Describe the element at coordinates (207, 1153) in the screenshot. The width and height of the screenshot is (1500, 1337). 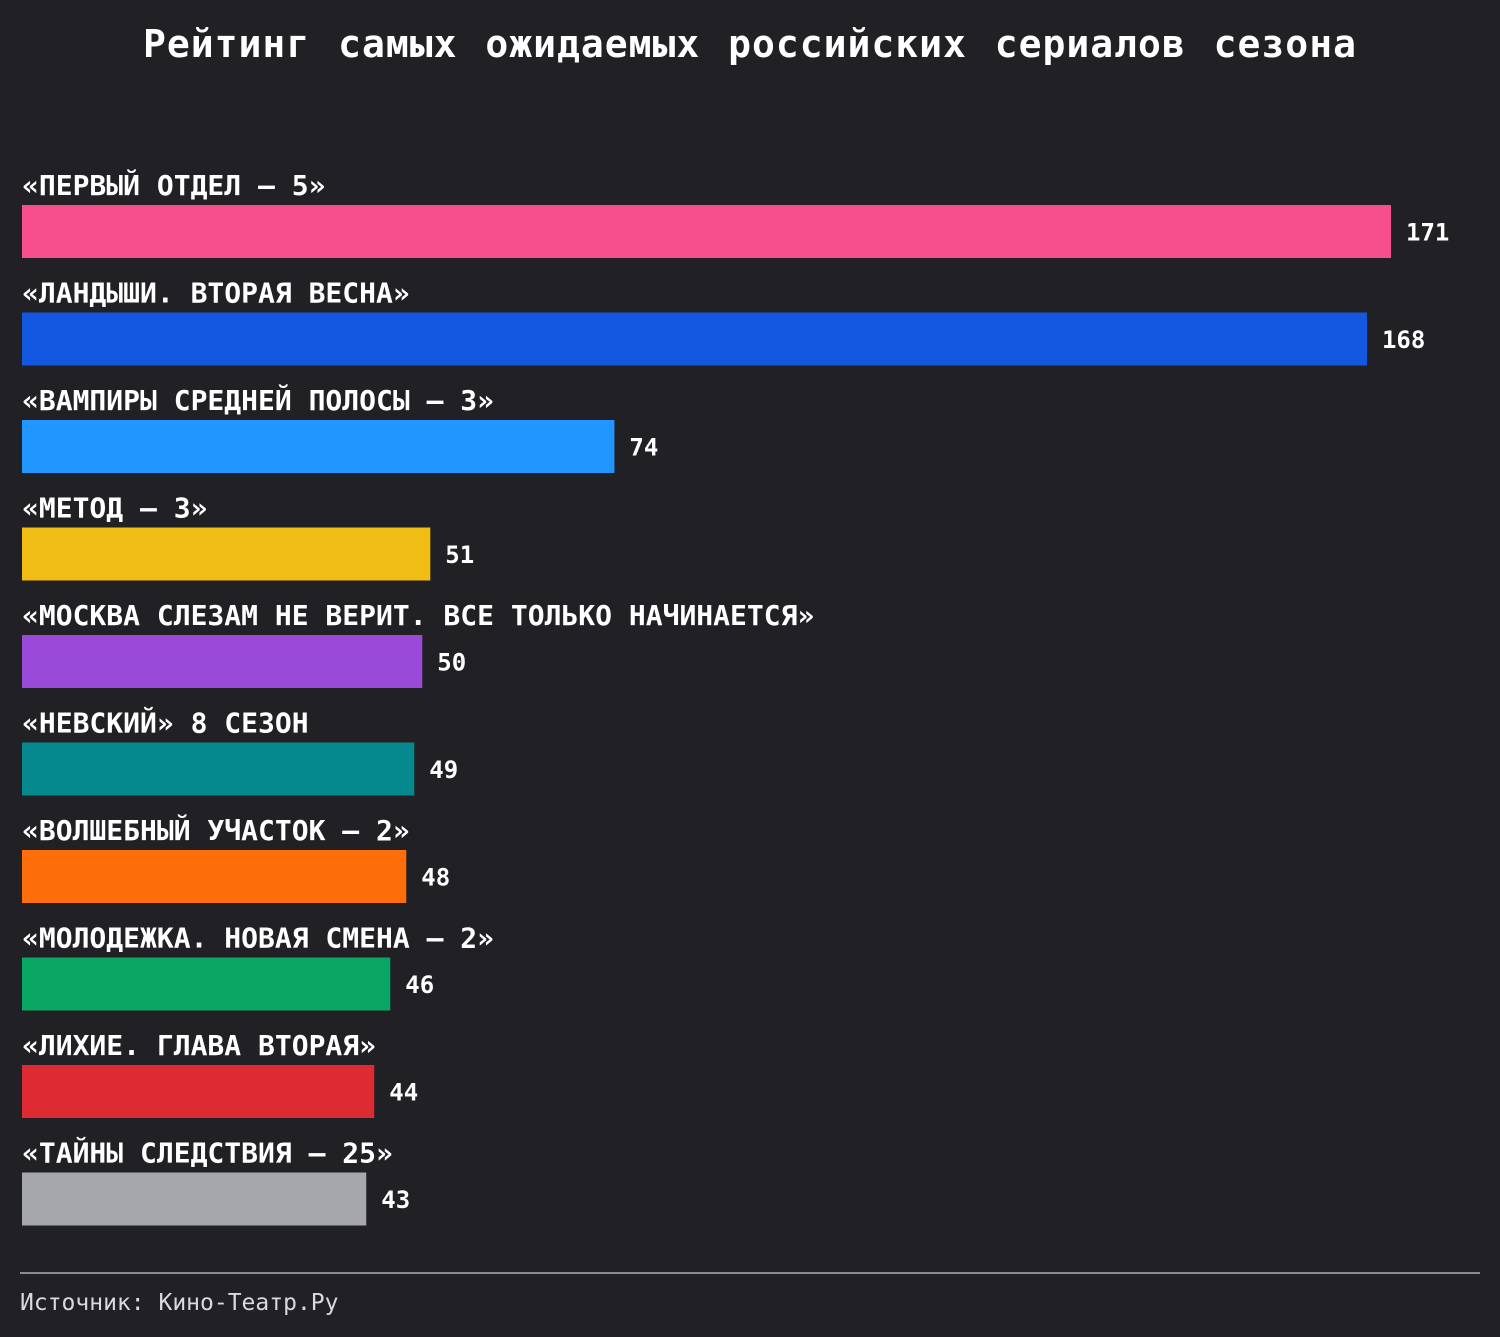
I see `category-label: «ТАЙНЫ СЛЕДСТВИЯ — 25»` at that location.